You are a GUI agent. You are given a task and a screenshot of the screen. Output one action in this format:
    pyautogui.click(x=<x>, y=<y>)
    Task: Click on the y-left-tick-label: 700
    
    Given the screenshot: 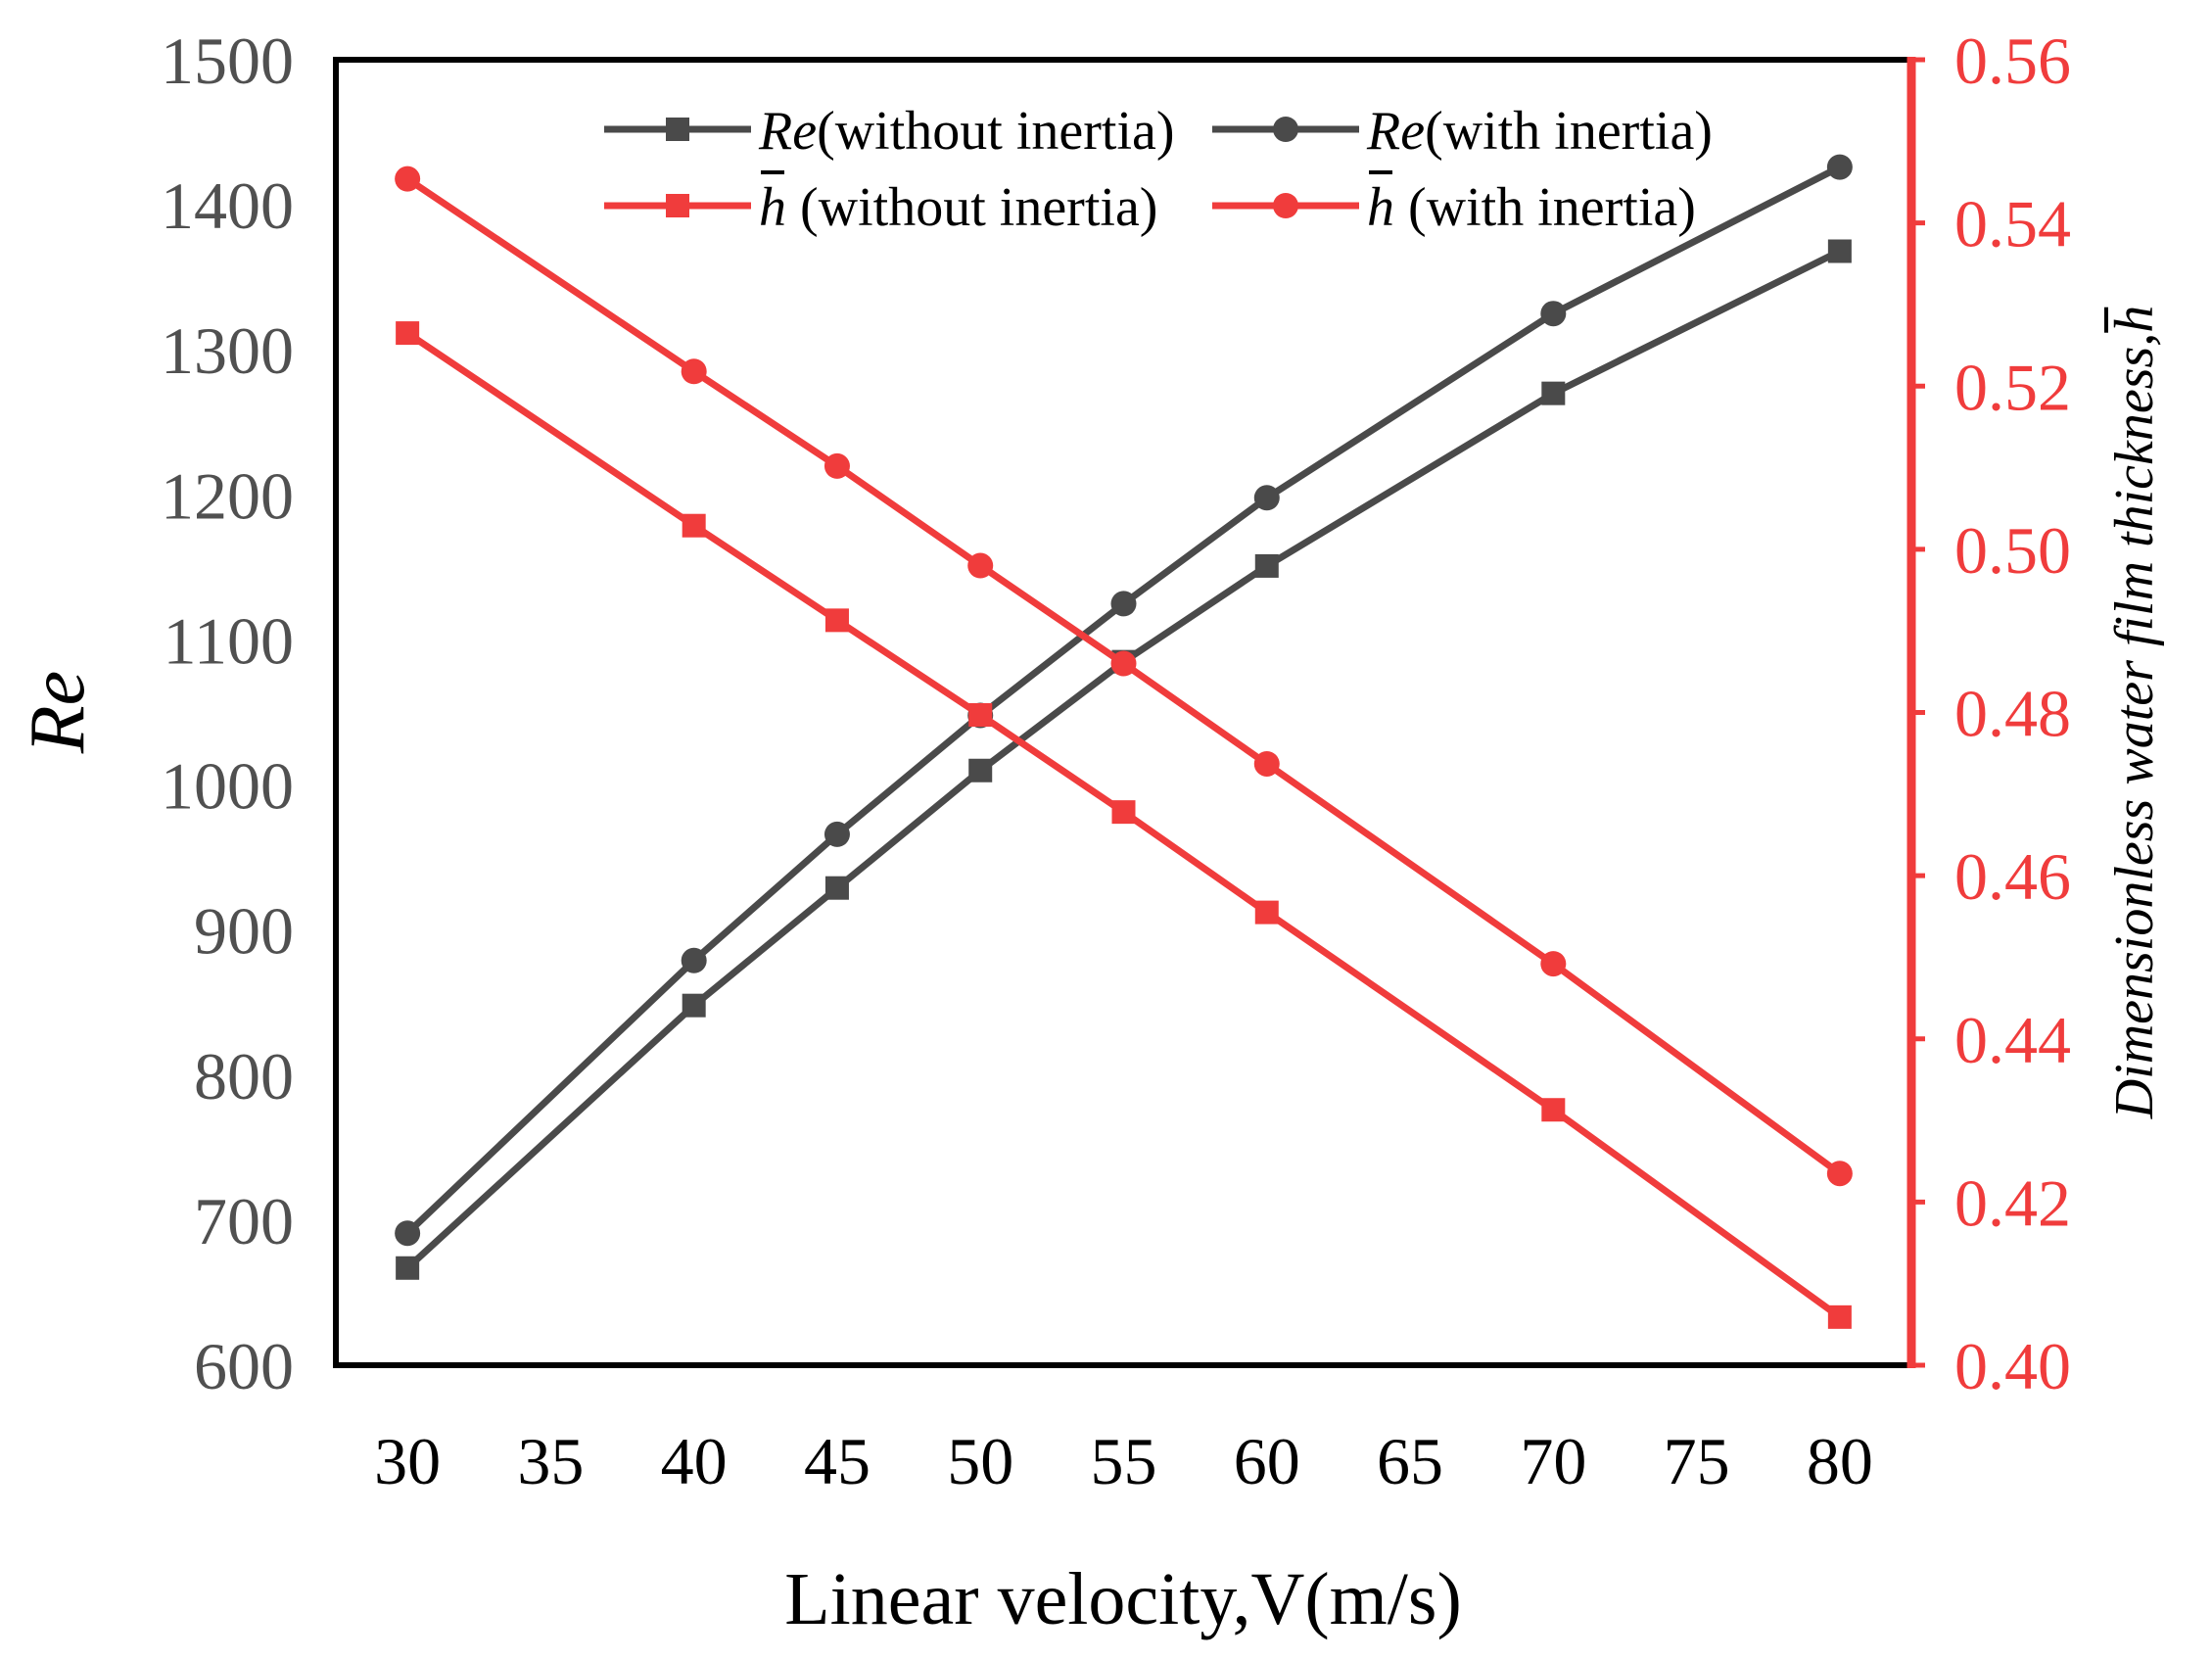 What is the action you would take?
    pyautogui.click(x=244, y=1221)
    